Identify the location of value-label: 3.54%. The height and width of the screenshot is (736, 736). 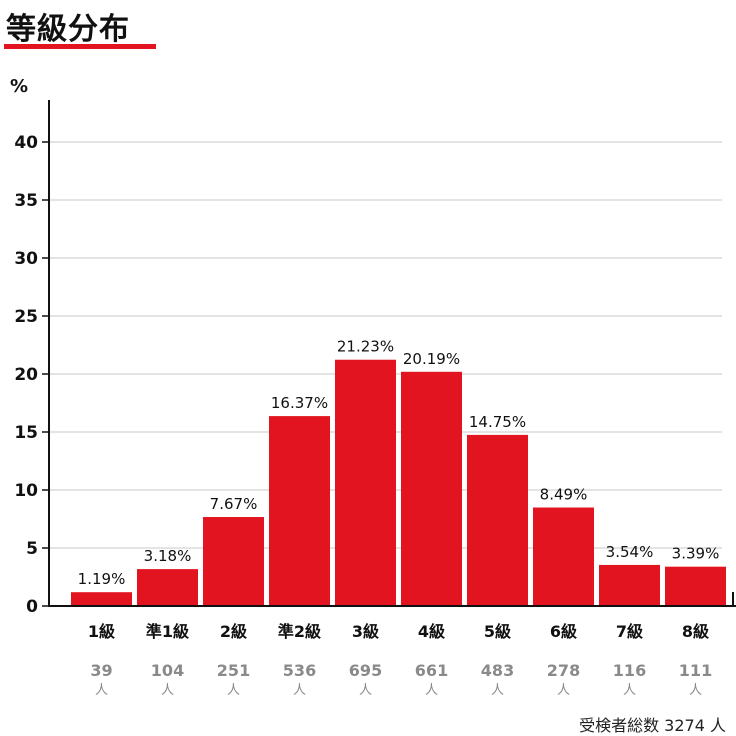
(630, 552).